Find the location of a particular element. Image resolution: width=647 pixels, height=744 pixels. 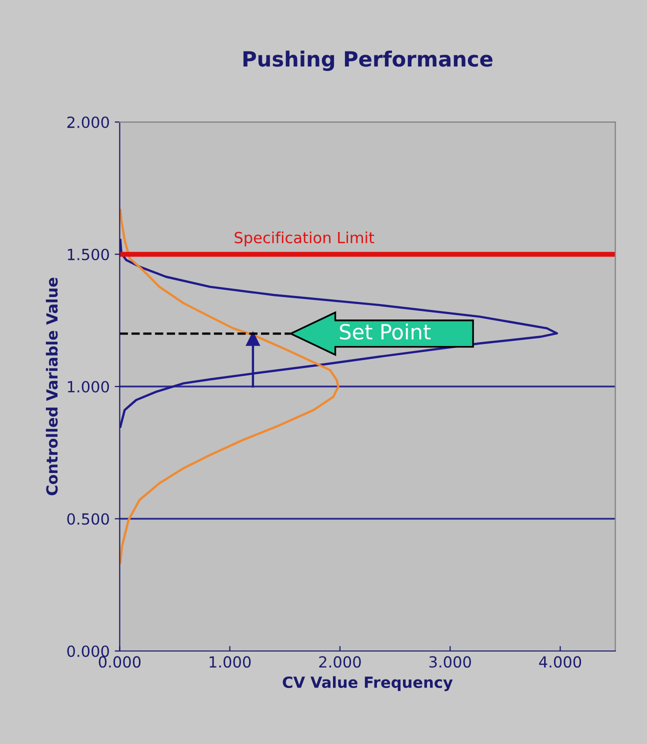

y-tick-label: 0.000 is located at coordinates (88, 651).